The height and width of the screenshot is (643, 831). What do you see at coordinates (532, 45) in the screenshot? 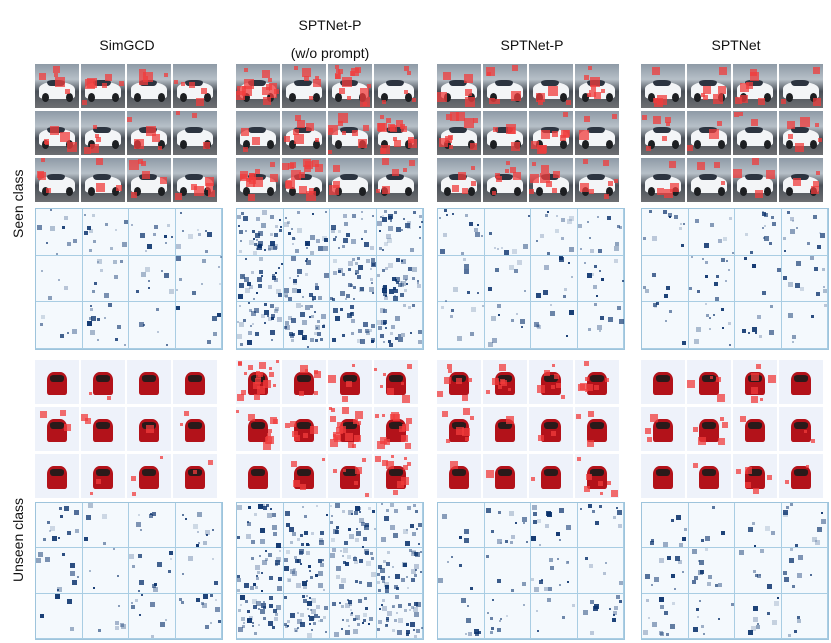
I see `column-title-sptnet-p: SPTNet-P` at bounding box center [532, 45].